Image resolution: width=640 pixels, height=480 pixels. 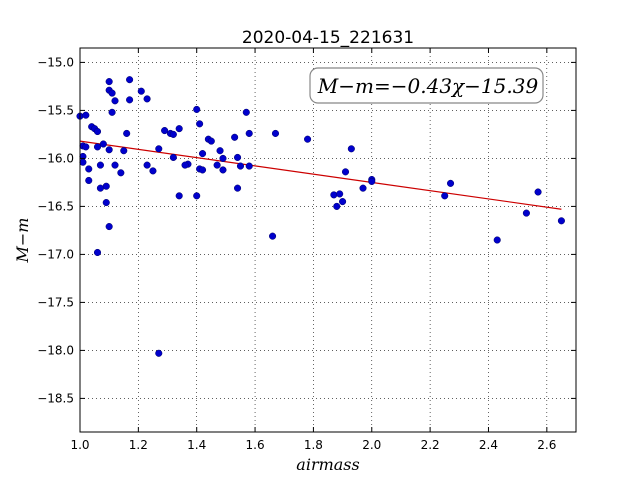 What do you see at coordinates (55, 206) in the screenshot?
I see `y-tick-label: −16.5` at bounding box center [55, 206].